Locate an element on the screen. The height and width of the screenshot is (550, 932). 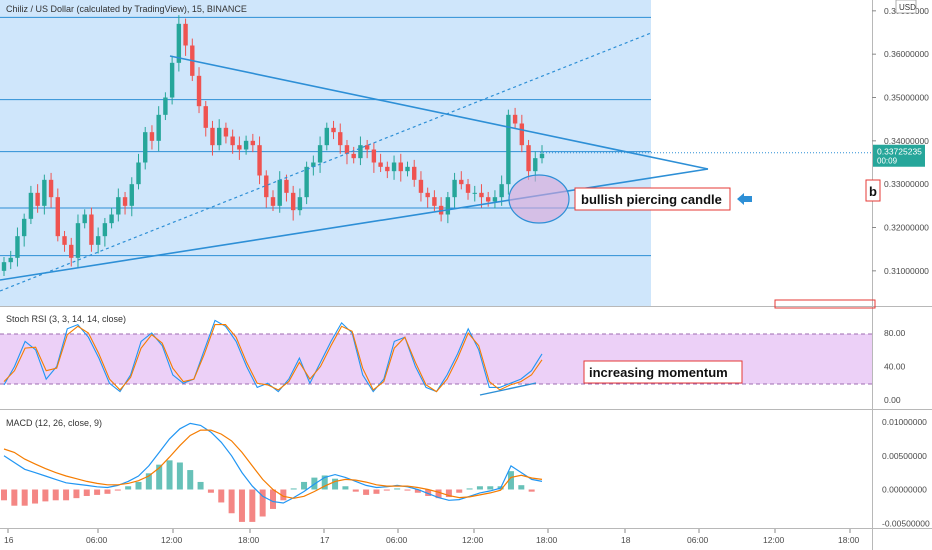
annotation-momentum-text: increasing momentum is located at coordinates (658, 372).